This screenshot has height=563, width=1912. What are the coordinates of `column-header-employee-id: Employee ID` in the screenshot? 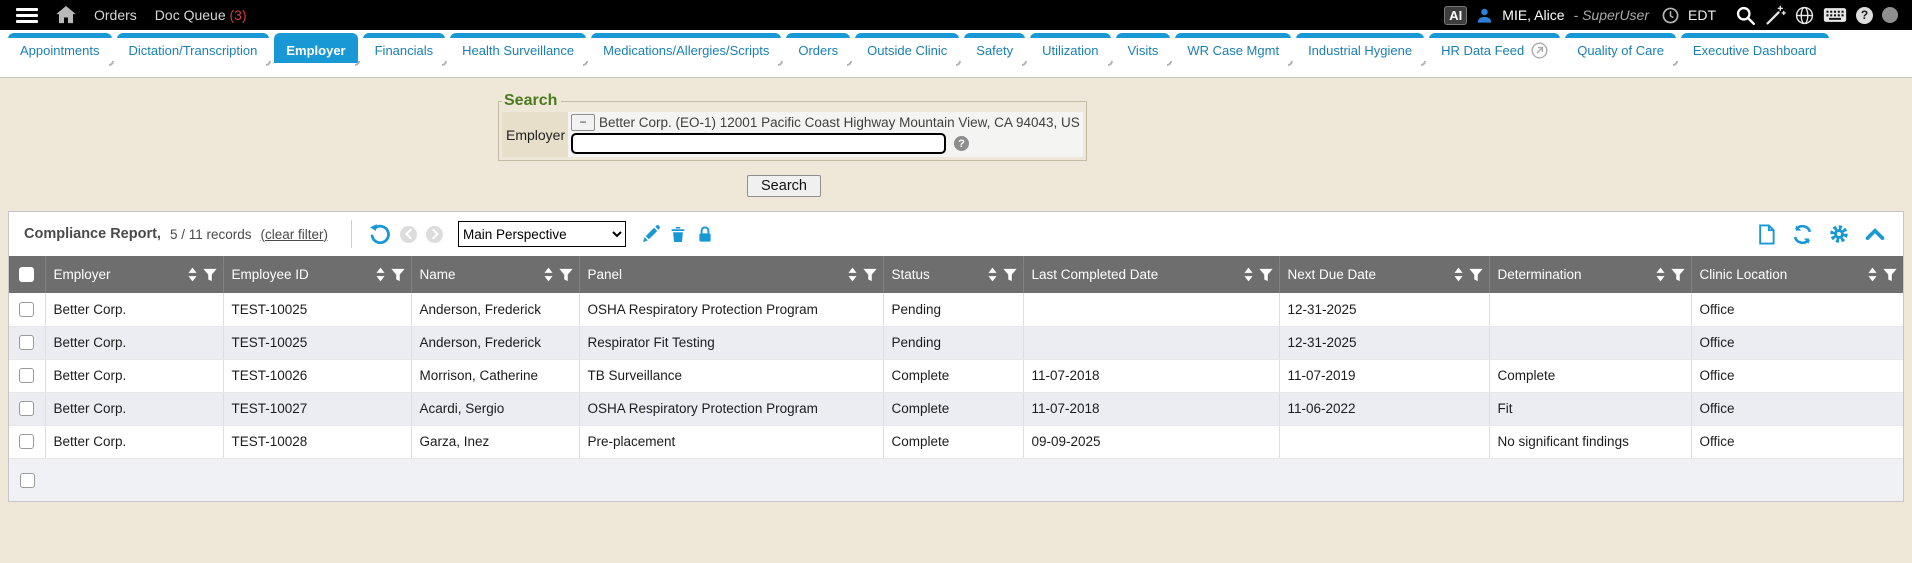 It's located at (317, 274).